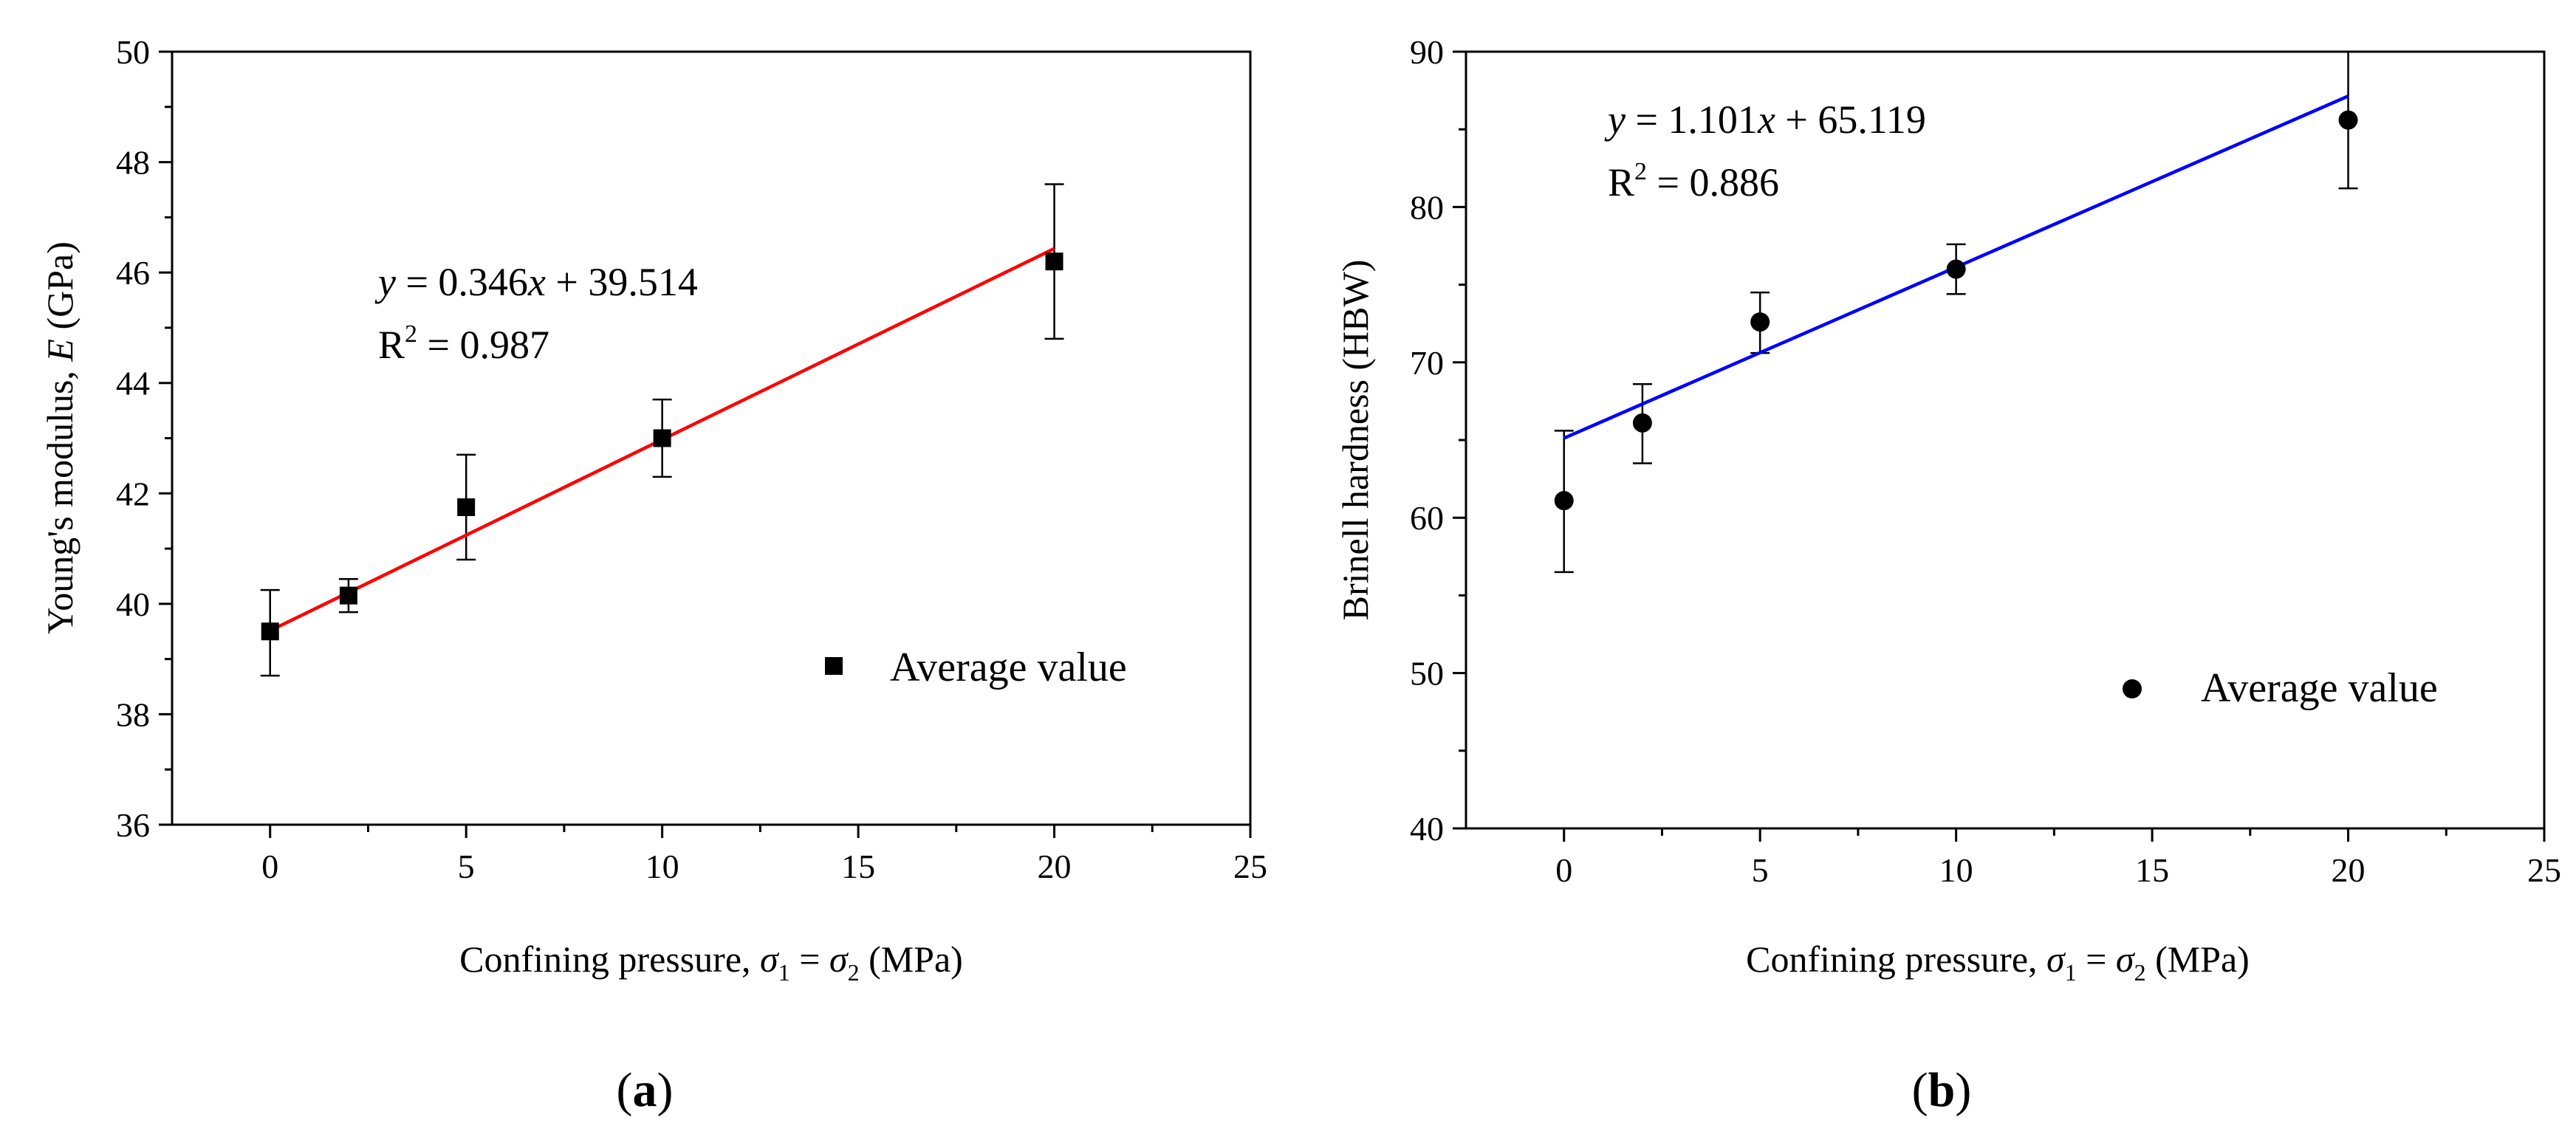 The width and height of the screenshot is (2576, 1137). Describe the element at coordinates (133, 825) in the screenshot. I see `y-tick-label: 36` at that location.